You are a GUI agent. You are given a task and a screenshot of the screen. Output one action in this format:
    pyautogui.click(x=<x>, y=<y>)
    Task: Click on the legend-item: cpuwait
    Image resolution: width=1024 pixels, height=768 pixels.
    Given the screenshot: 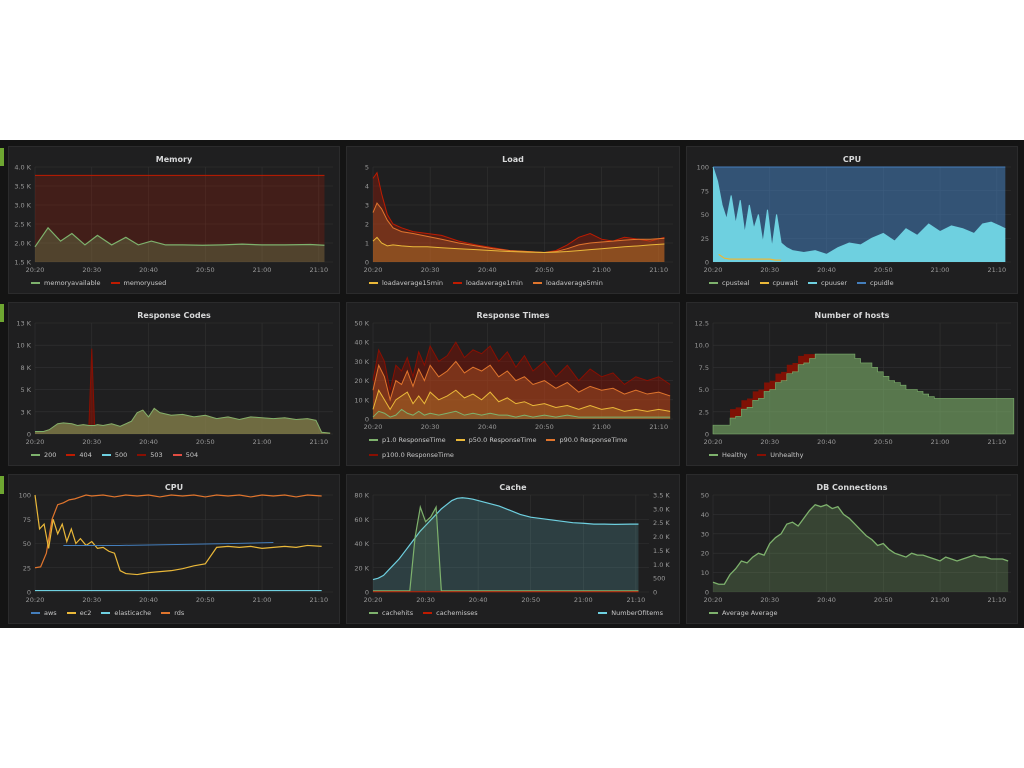 What is the action you would take?
    pyautogui.click(x=778, y=283)
    